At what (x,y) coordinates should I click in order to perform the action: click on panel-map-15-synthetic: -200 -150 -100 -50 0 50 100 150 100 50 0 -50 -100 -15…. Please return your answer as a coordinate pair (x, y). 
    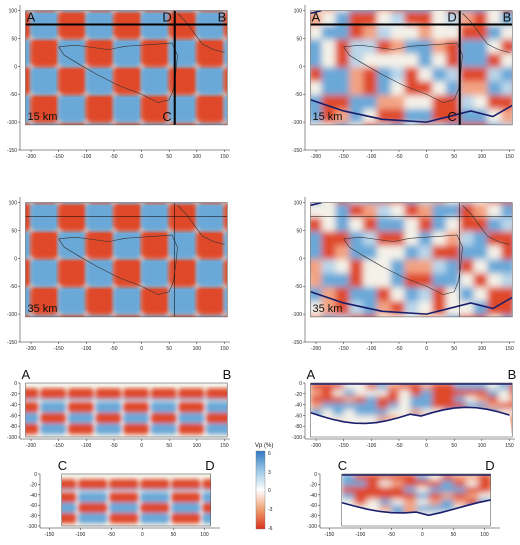
    Looking at the image, I should click on (118, 82).